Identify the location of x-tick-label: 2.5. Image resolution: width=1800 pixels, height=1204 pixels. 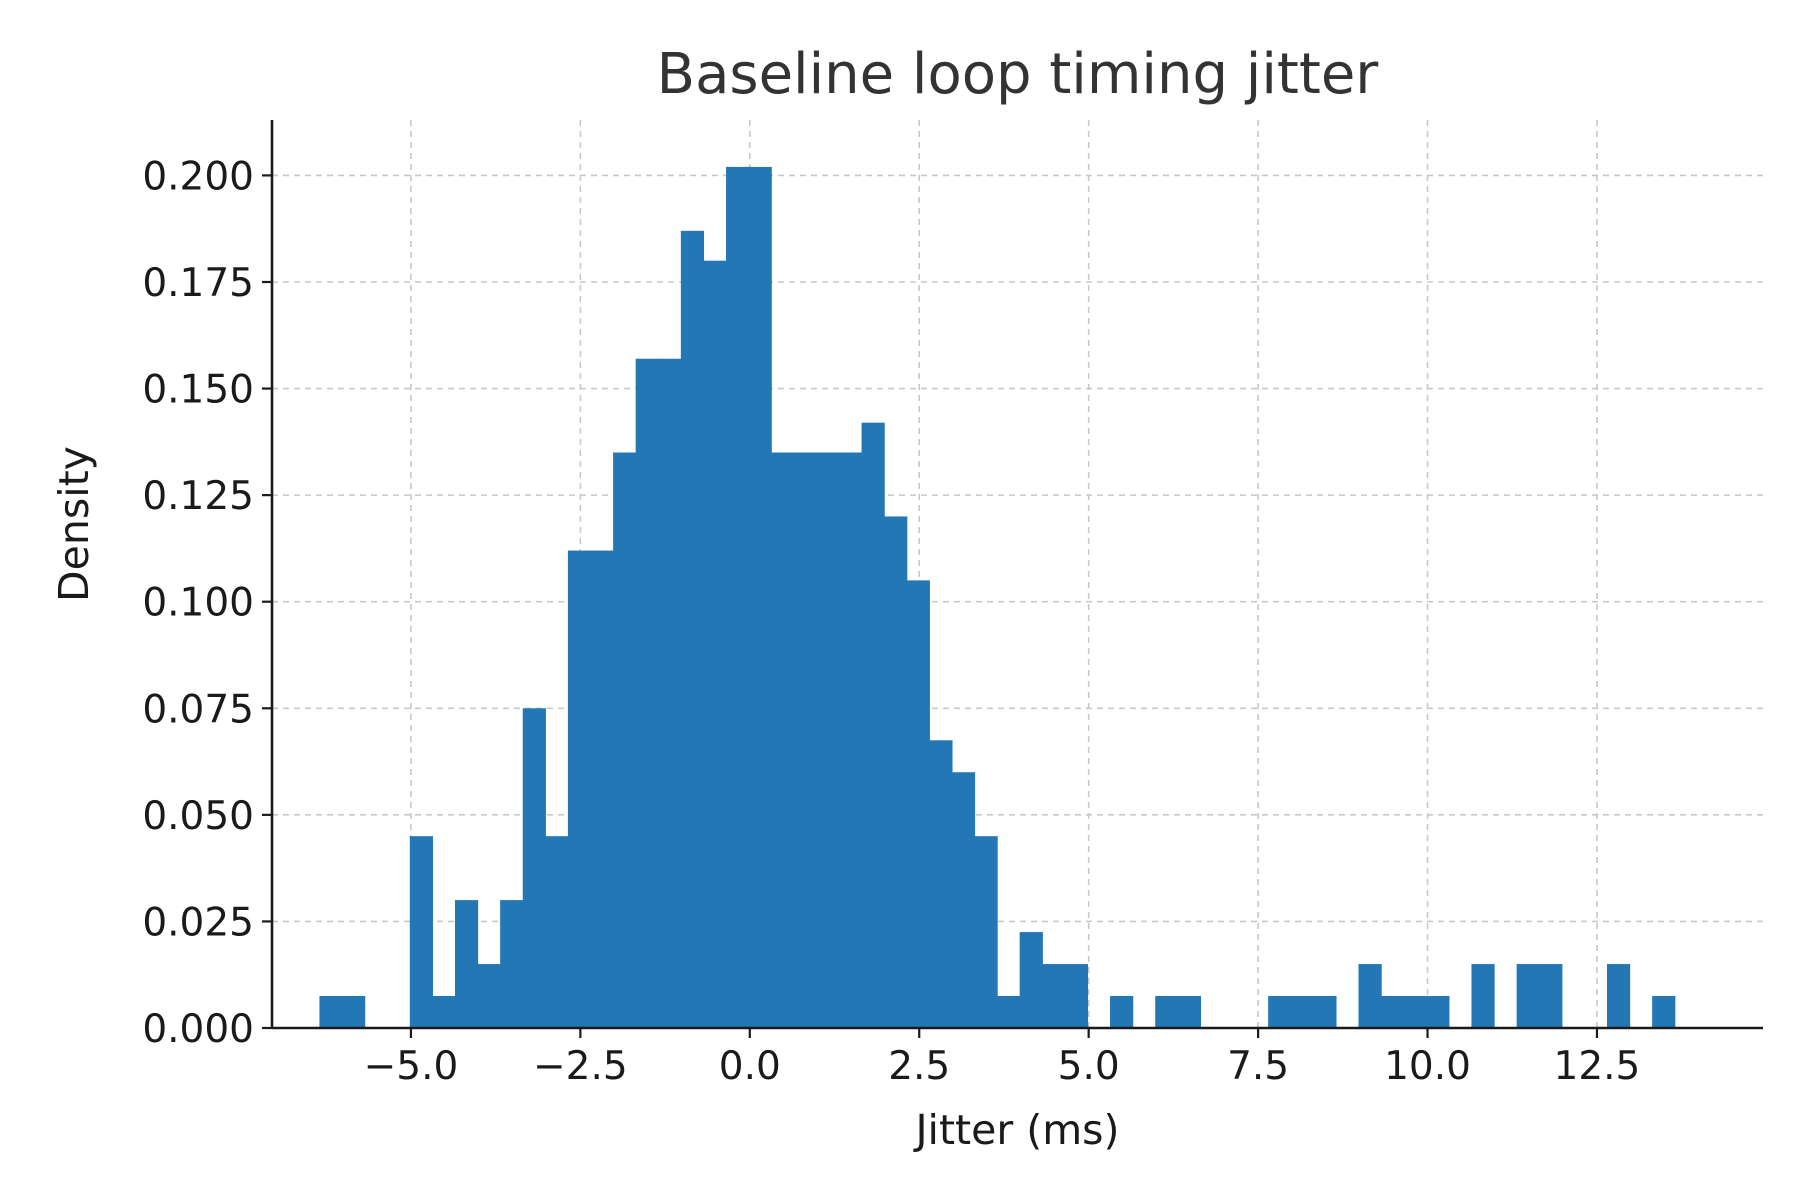
(919, 1066).